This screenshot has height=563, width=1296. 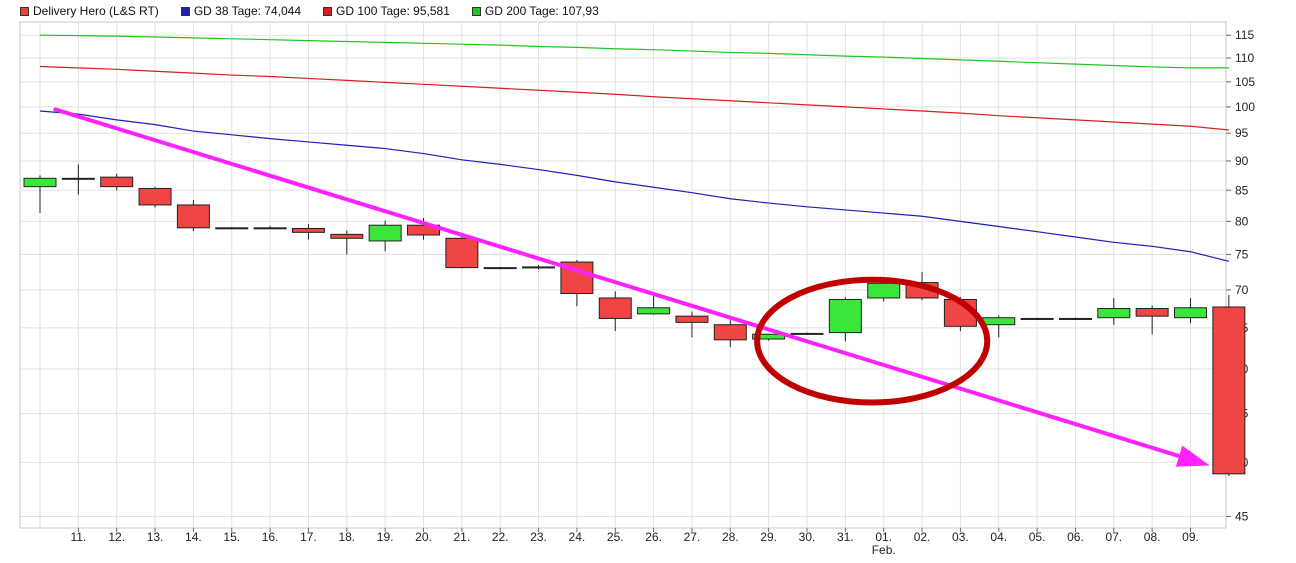 I want to click on x-tick-label: 02., so click(x=922, y=537).